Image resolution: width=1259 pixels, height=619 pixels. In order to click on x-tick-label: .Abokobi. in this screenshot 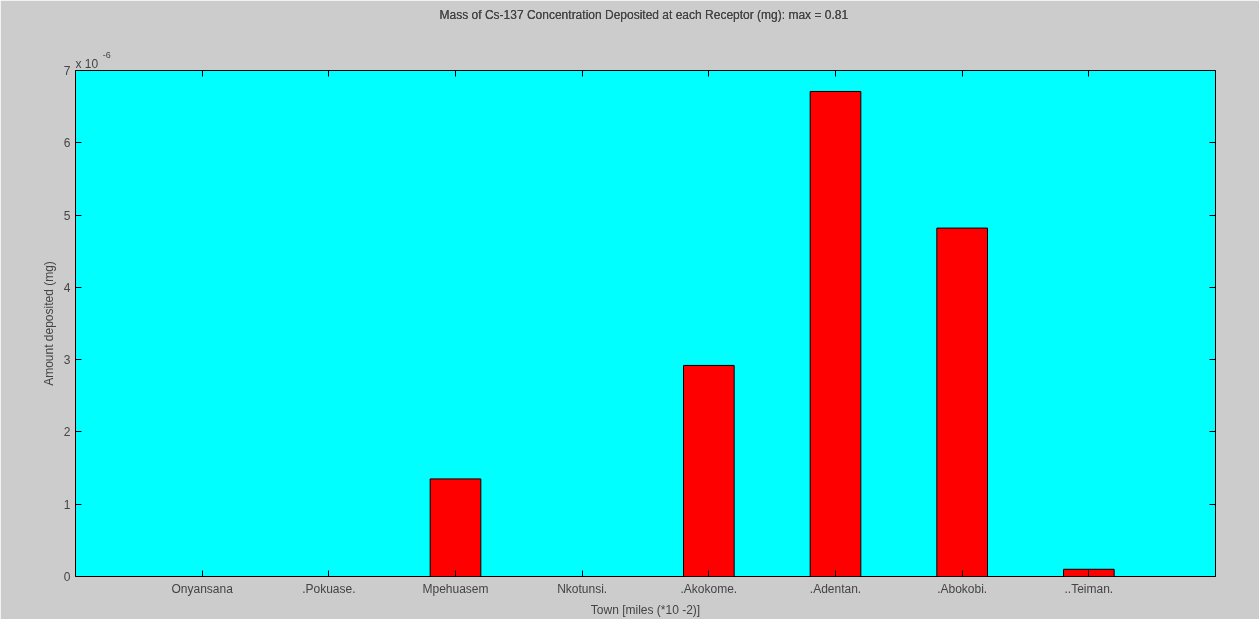, I will do `click(962, 588)`.